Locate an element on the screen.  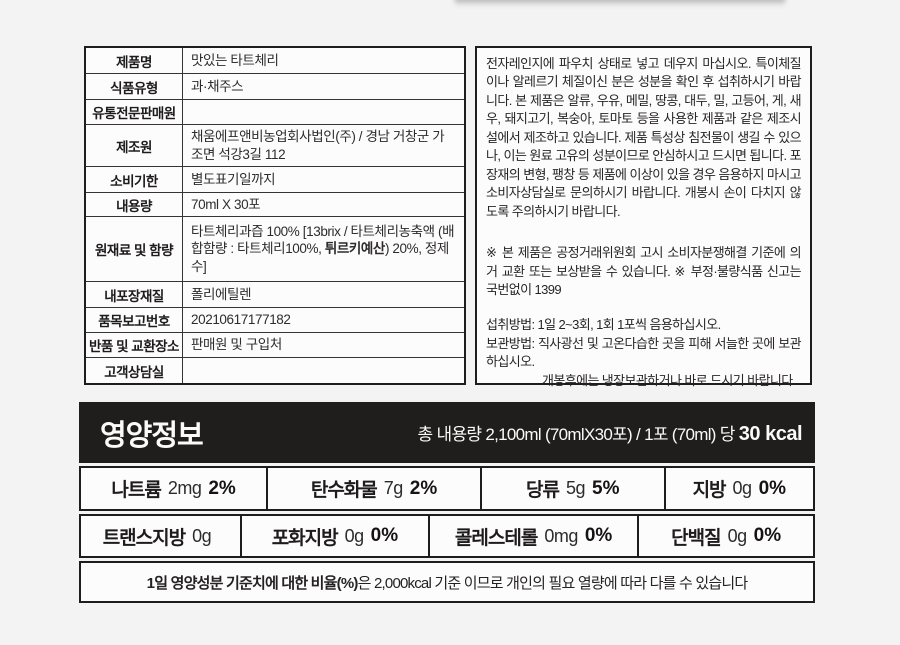
kcal-value: 30 kcal is located at coordinates (770, 433).